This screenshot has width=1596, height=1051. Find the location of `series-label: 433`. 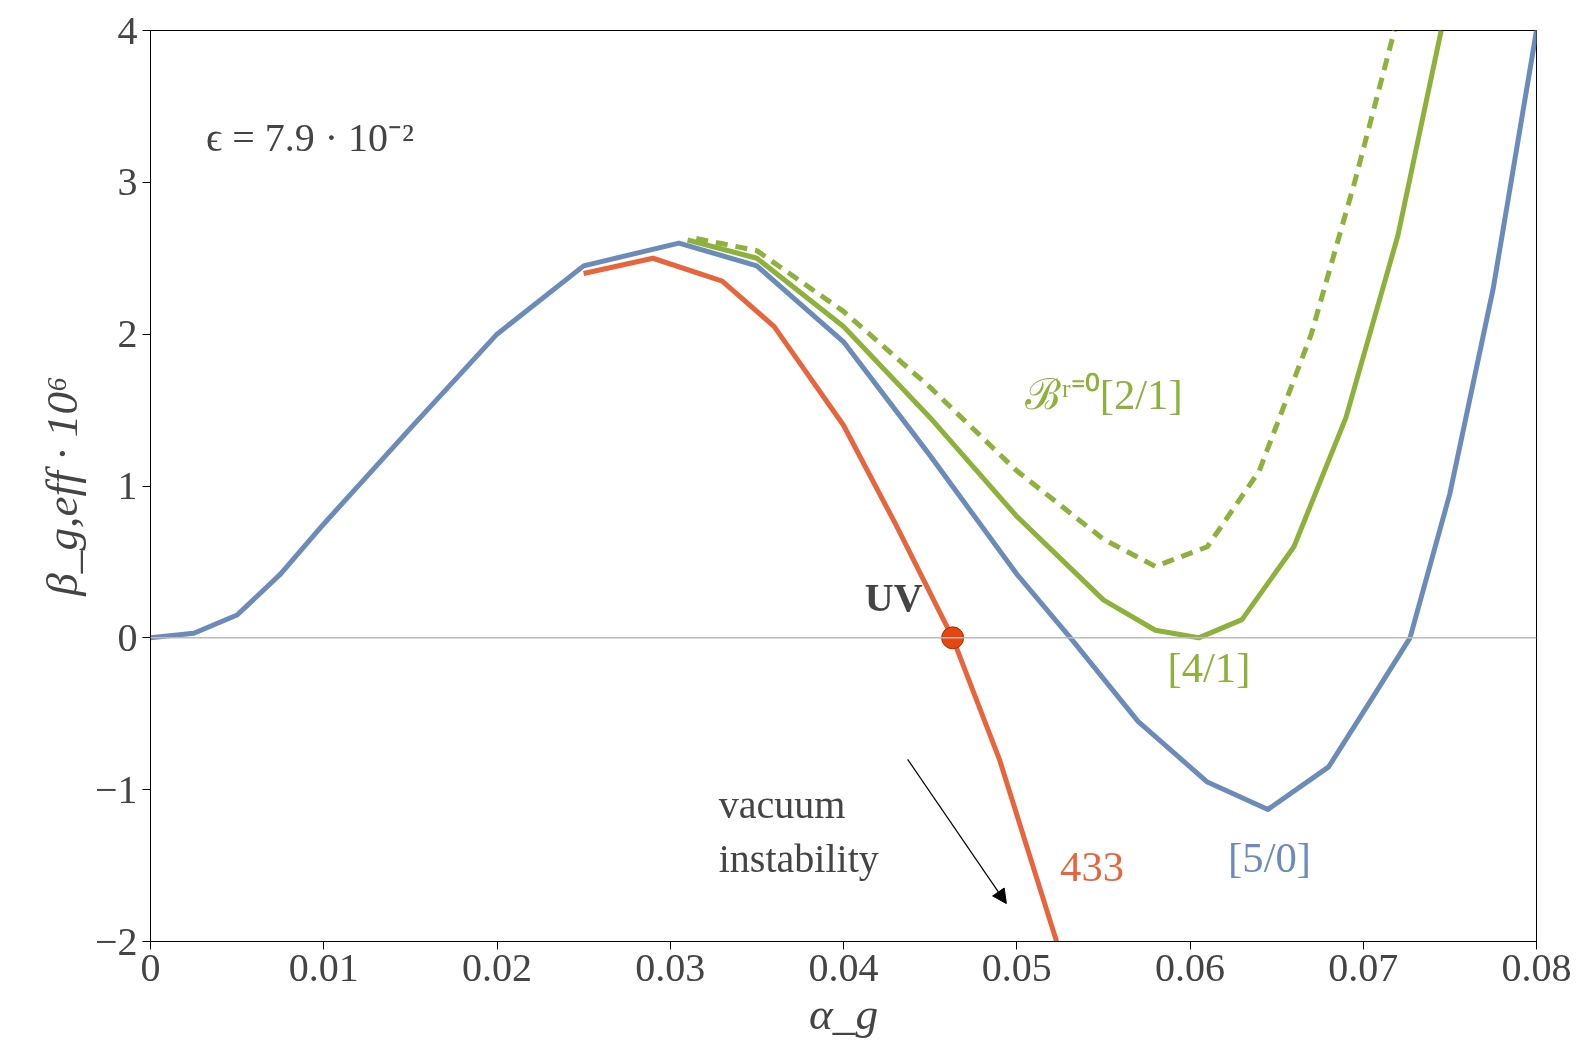

series-label: 433 is located at coordinates (1092, 866).